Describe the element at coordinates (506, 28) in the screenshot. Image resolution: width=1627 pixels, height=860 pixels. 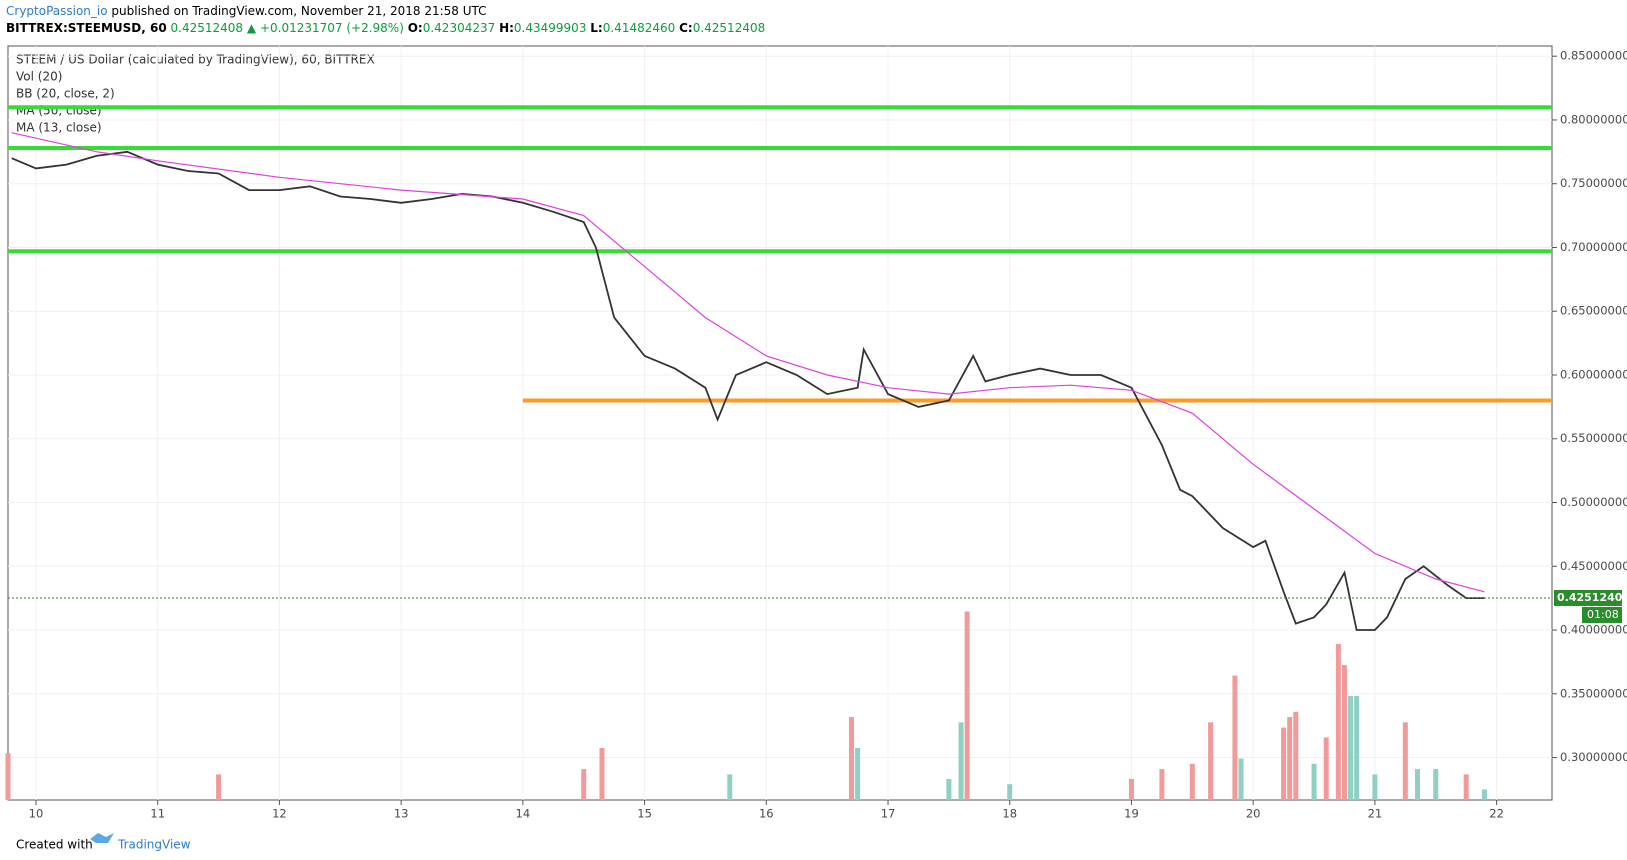
I see `h-label: H:` at that location.